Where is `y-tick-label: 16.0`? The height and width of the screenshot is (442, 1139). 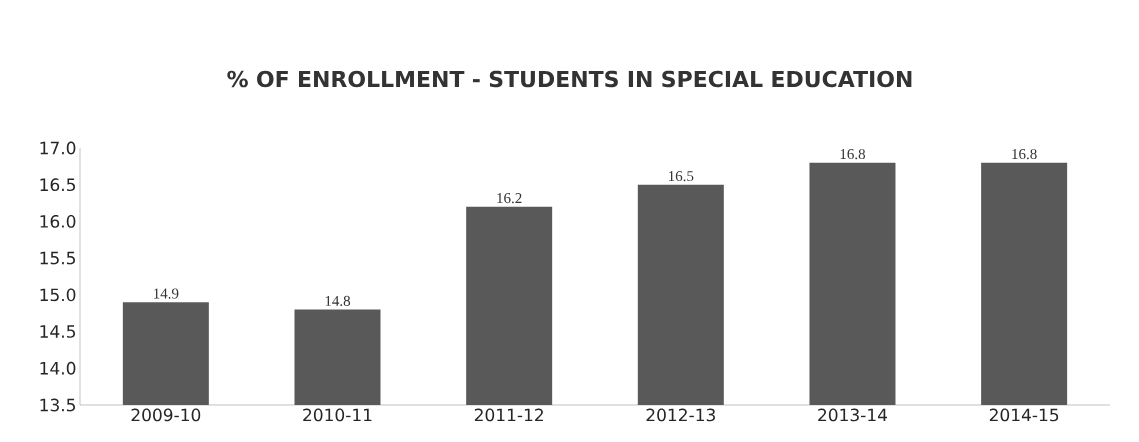 y-tick-label: 16.0 is located at coordinates (58, 221).